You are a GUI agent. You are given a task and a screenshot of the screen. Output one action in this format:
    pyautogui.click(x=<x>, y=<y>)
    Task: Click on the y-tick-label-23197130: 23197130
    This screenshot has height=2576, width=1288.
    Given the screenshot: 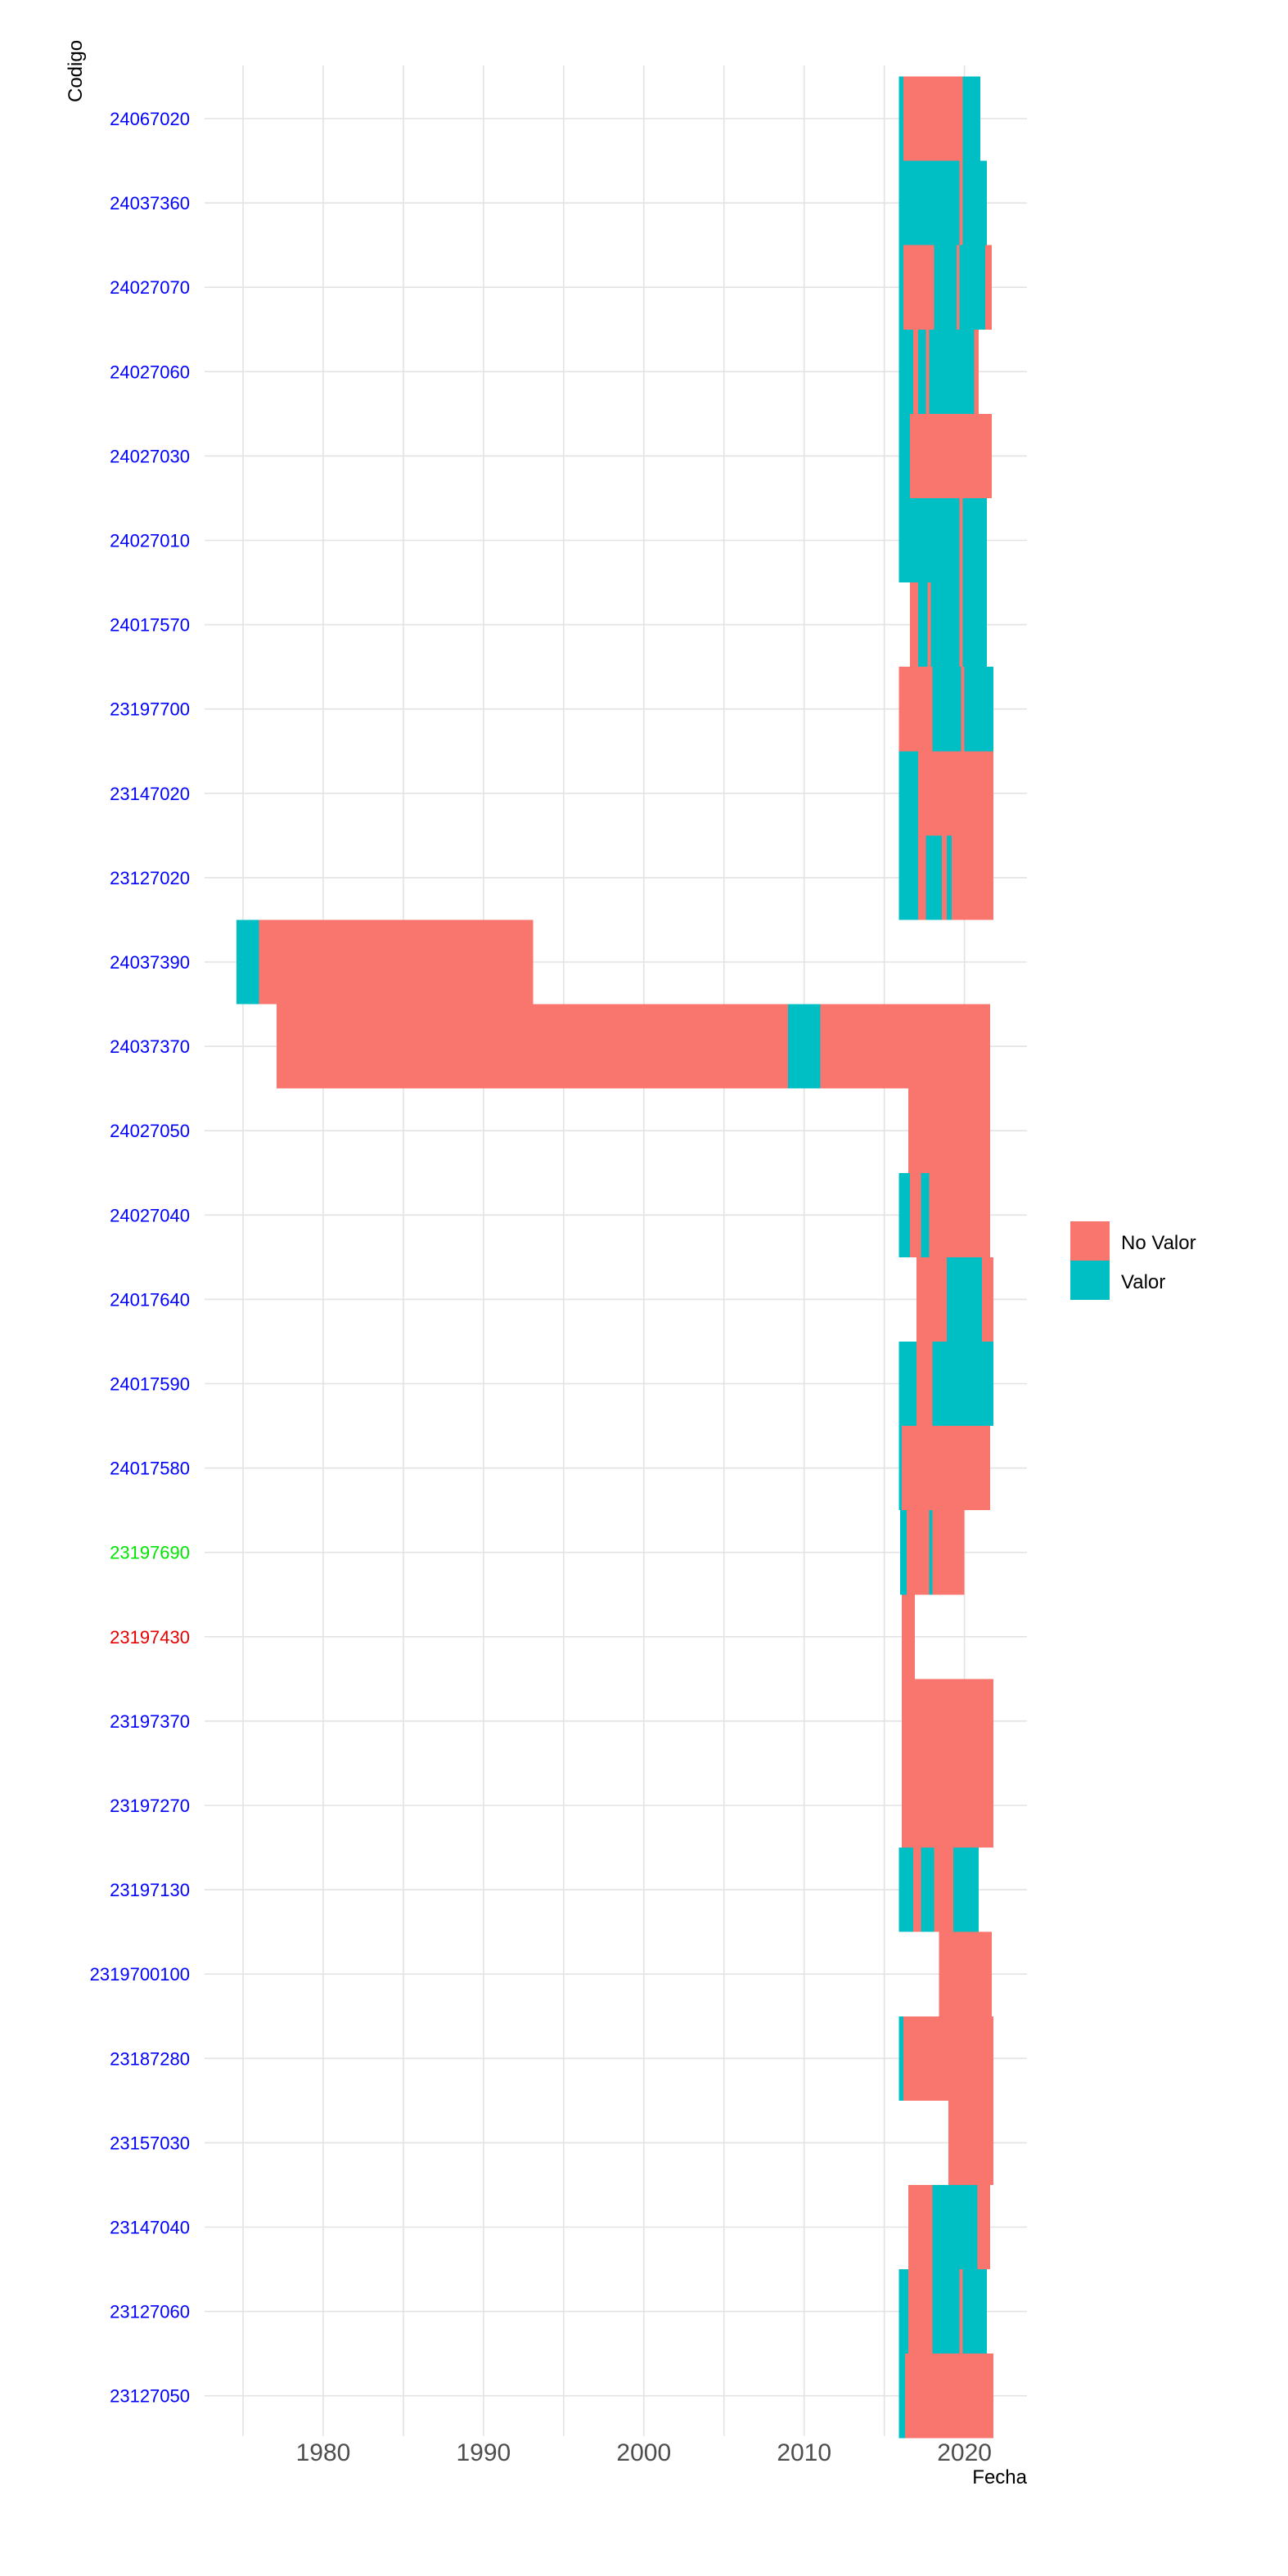 What is the action you would take?
    pyautogui.click(x=150, y=1890)
    